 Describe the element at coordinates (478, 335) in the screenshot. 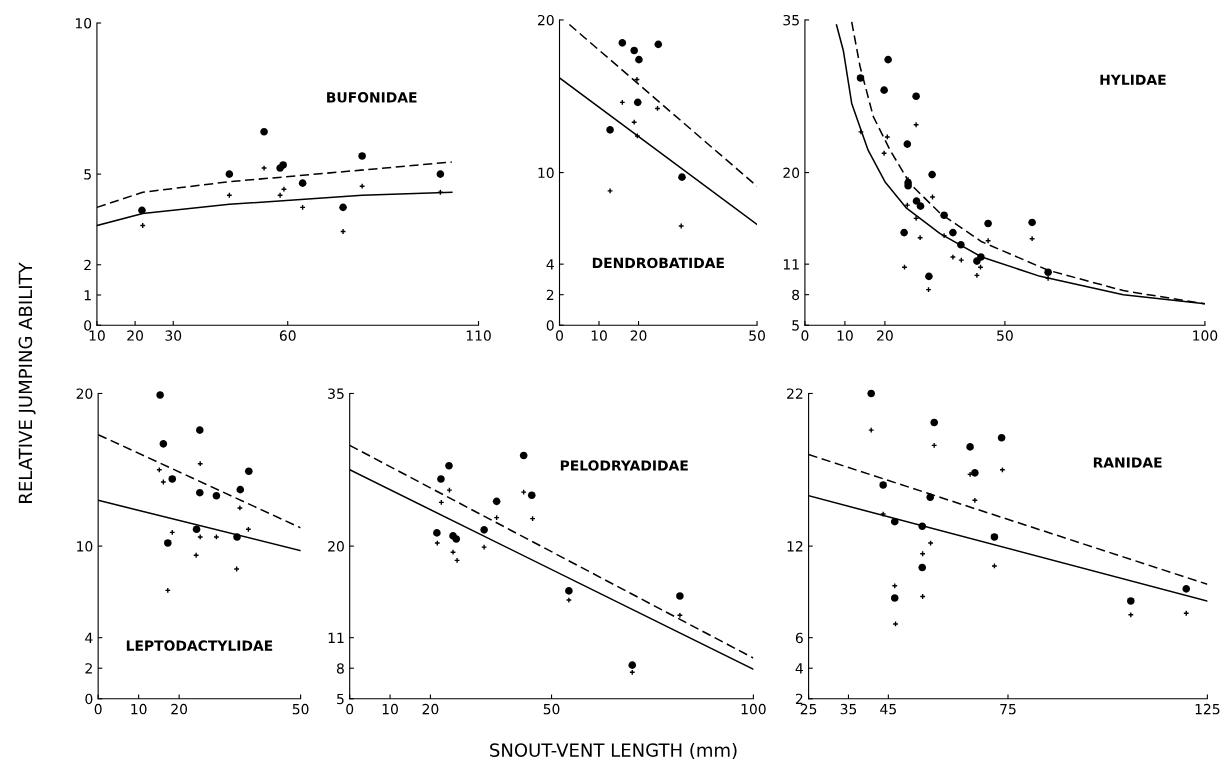

I see `x-tick-label: 110` at that location.